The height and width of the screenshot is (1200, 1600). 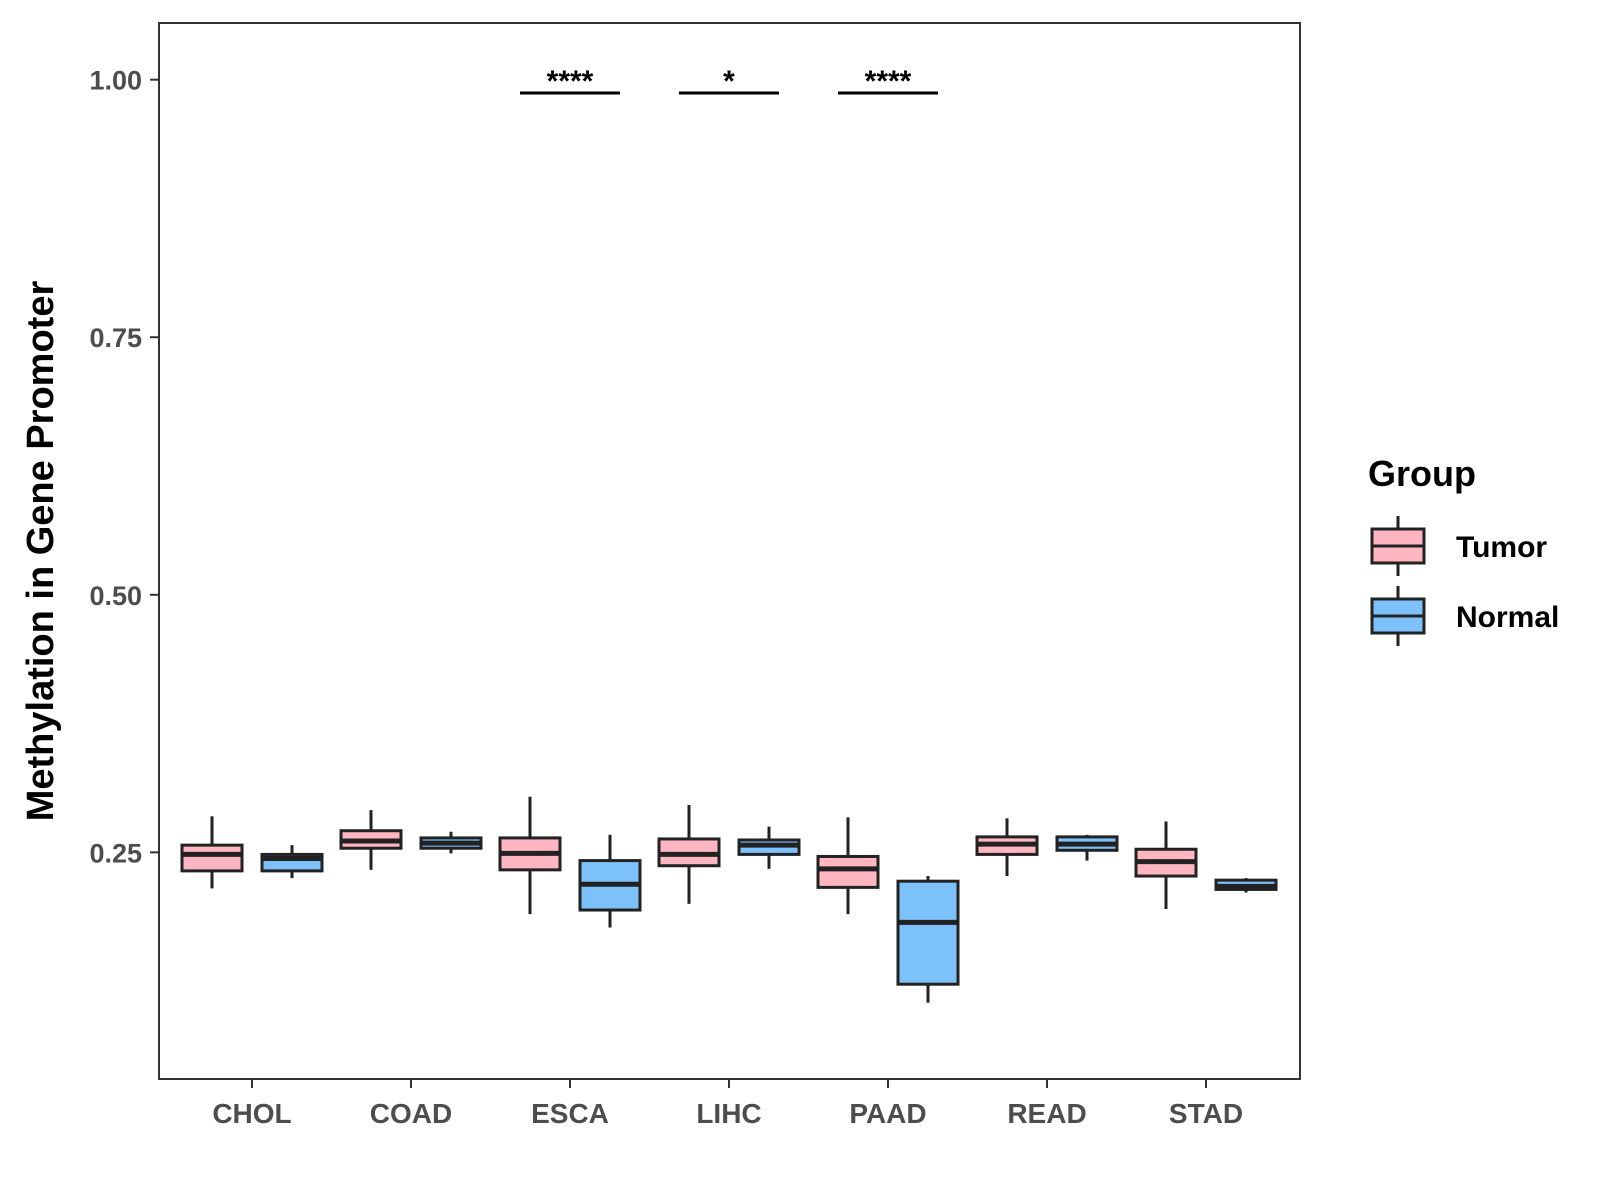 I want to click on legend-label: Normal, so click(x=1507, y=617).